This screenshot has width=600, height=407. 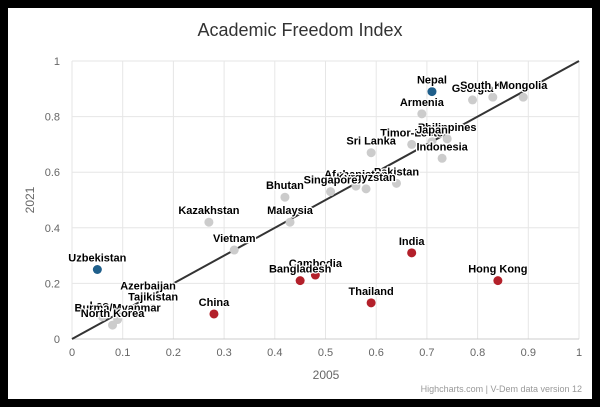 I want to click on point-label: Vietnam, so click(x=234, y=239).